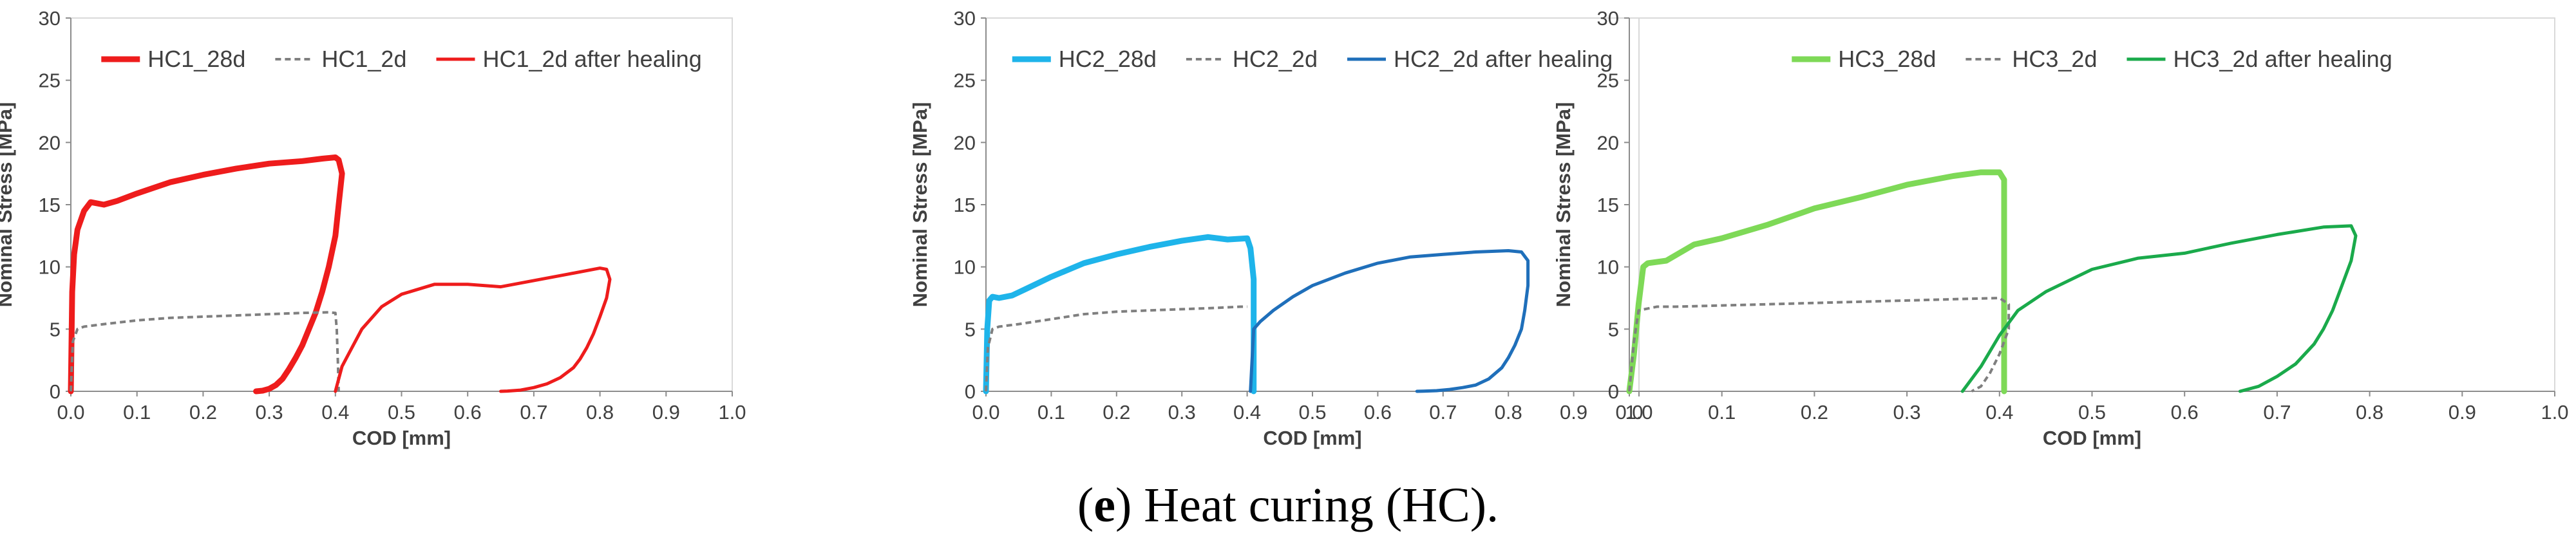 Image resolution: width=2576 pixels, height=549 pixels. I want to click on legend-label-1: HC2_28d, so click(1108, 59).